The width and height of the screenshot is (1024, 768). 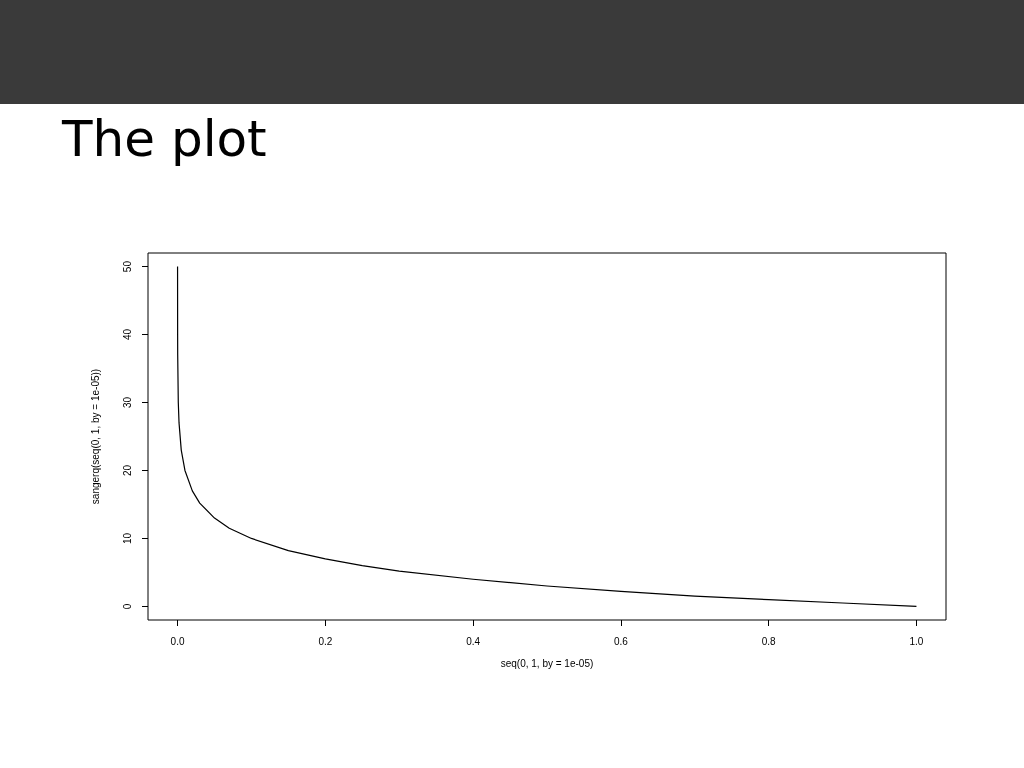 What do you see at coordinates (95, 436) in the screenshot?
I see `y-axis-title: sangerq(seq(0, 1, by = 1e-05))` at bounding box center [95, 436].